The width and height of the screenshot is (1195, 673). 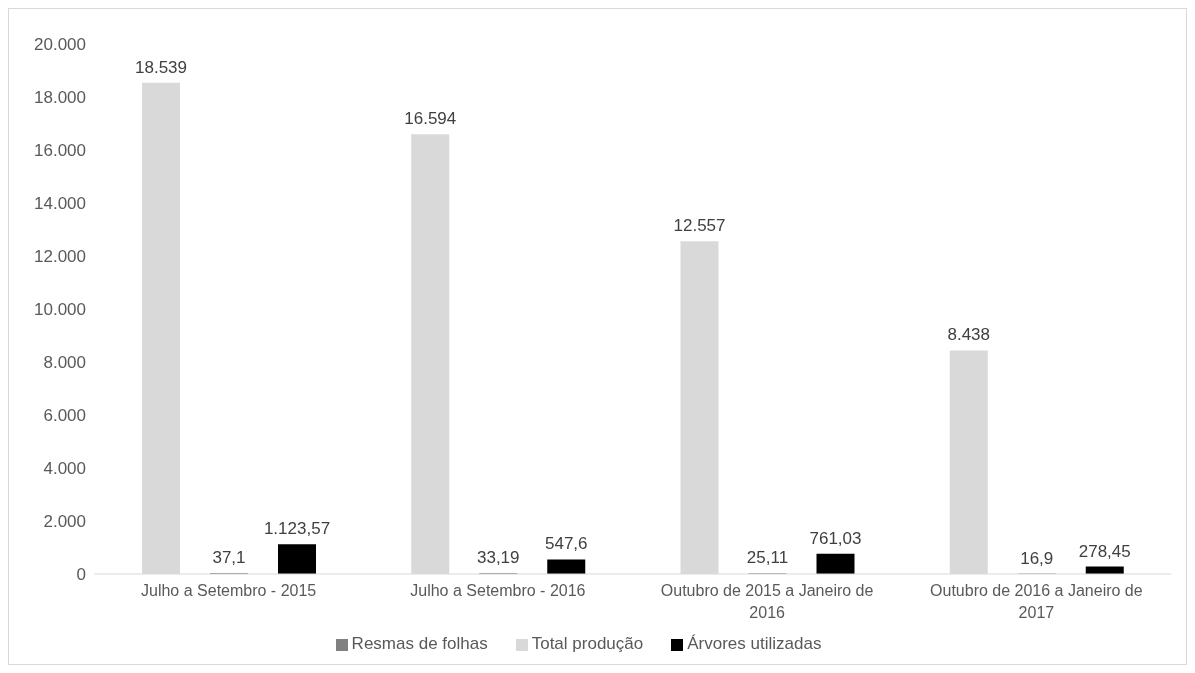 What do you see at coordinates (767, 601) in the screenshot?
I see `x-tick-label: Outubro de 2015 a Janeiro de 2016` at bounding box center [767, 601].